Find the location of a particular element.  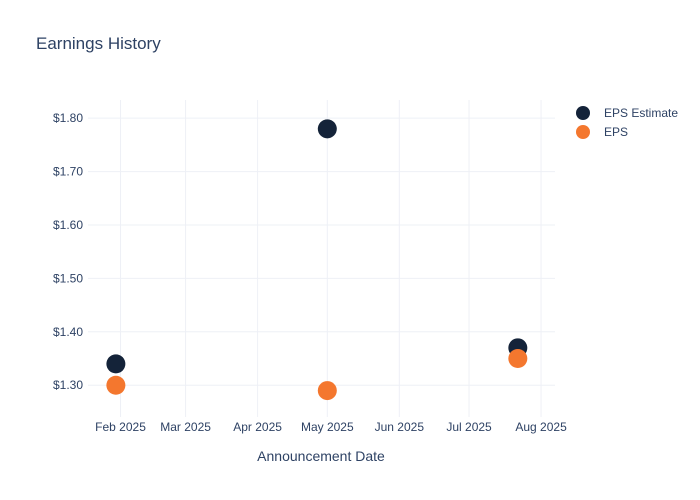

x-tick-label: Jun 2025 is located at coordinates (400, 427).